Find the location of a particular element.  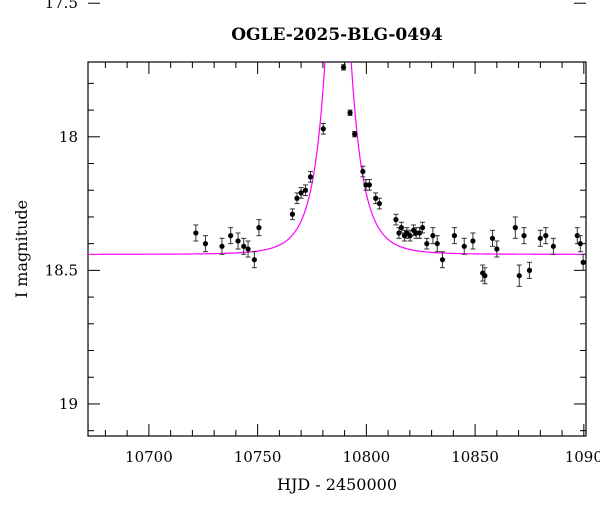

y-tick-label: 18 is located at coordinates (68, 137).